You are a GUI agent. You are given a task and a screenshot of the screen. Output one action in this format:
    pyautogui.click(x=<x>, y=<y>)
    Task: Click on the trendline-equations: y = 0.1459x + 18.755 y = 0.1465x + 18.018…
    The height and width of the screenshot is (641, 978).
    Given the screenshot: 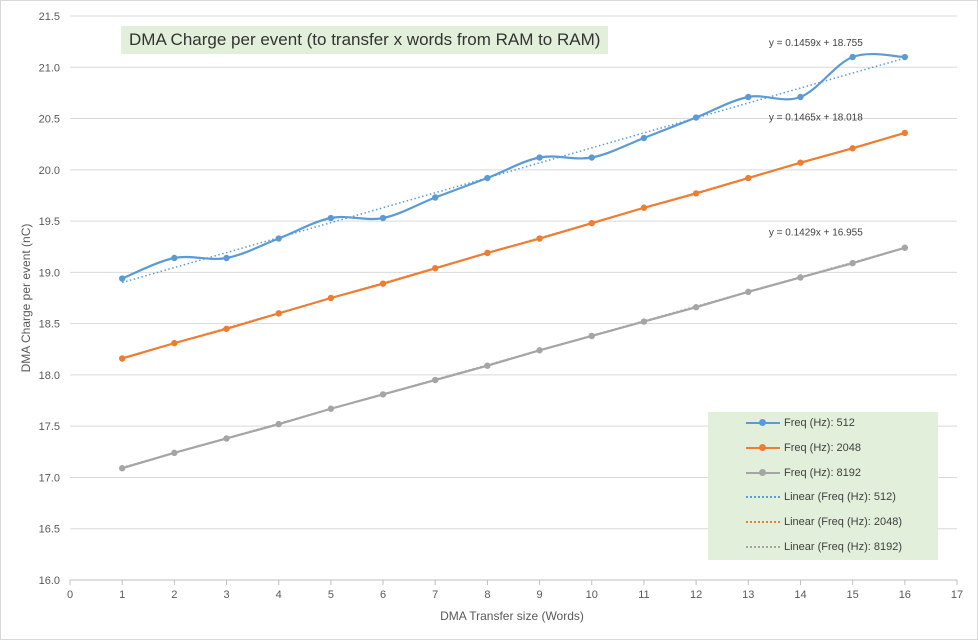 What is the action you would take?
    pyautogui.click(x=816, y=138)
    